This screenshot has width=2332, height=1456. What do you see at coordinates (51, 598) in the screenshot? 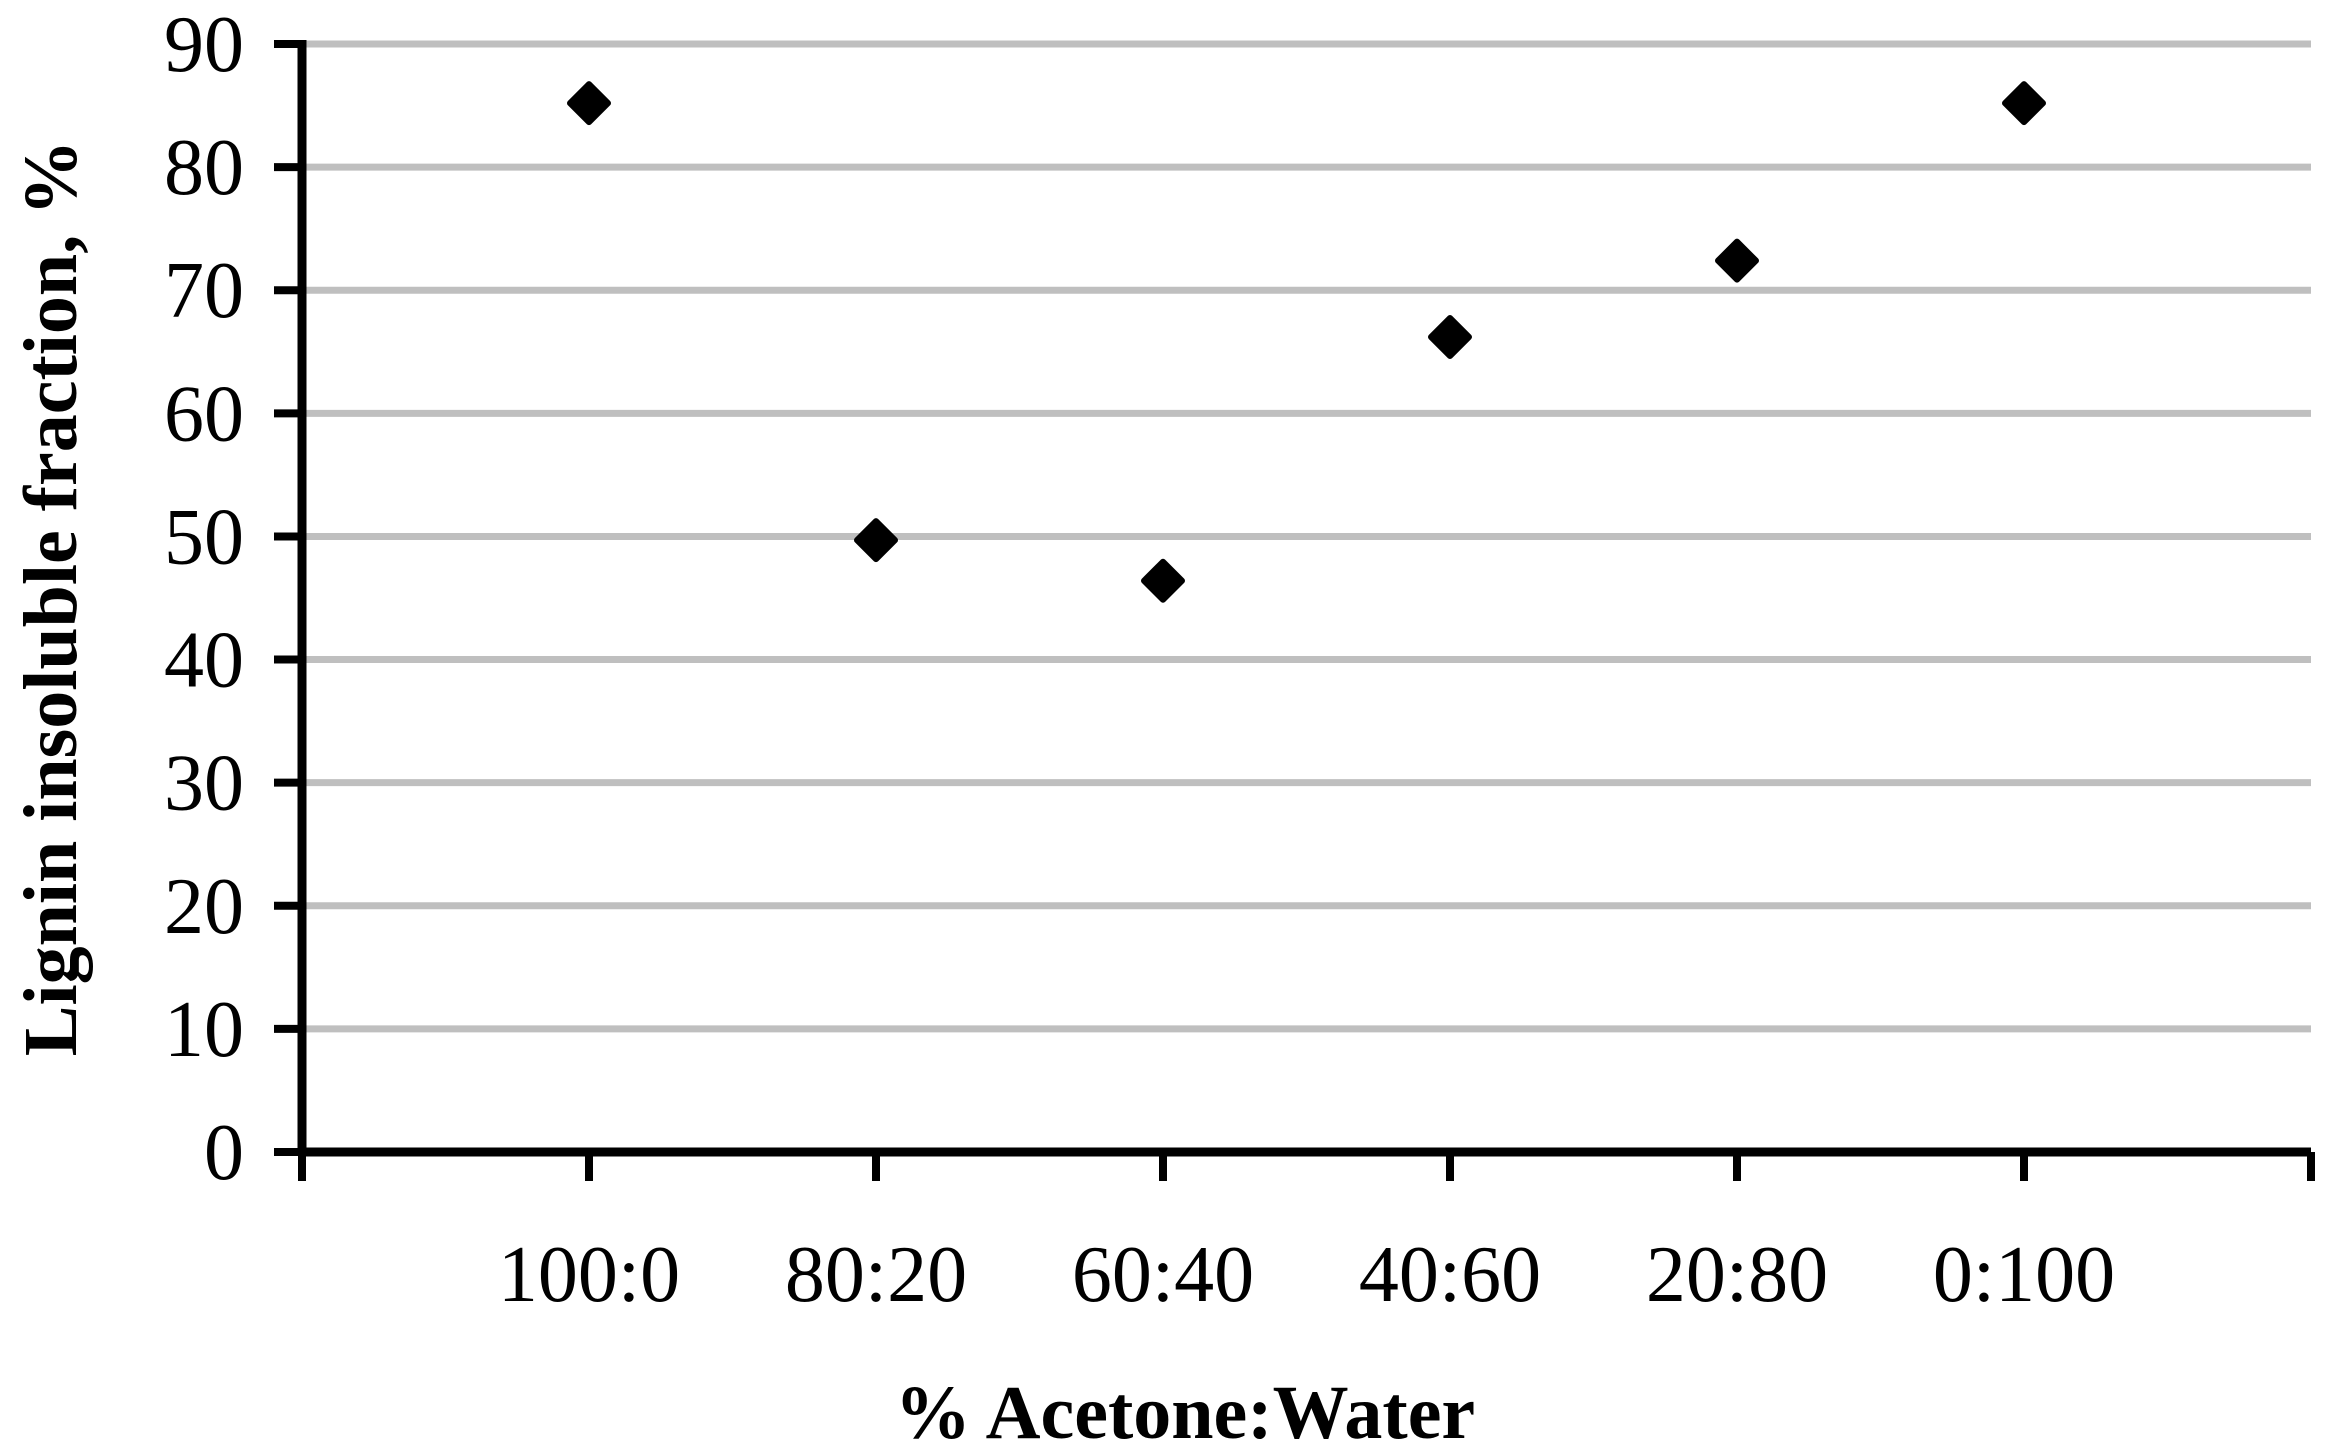
I see `y-axis-title: Lignin insoluble fraction, %` at bounding box center [51, 598].